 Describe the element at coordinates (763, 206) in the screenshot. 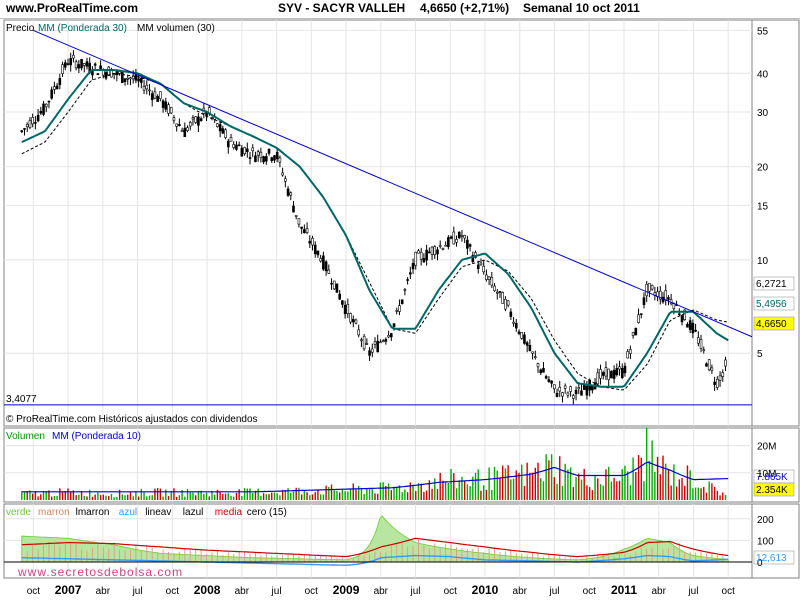

I see `price-axis-tick-4: 15` at that location.